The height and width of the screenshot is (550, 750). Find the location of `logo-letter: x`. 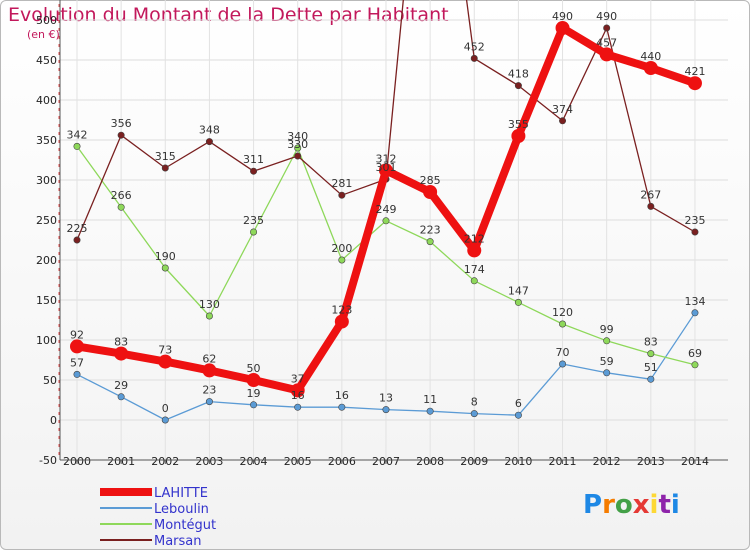

logo-letter: x is located at coordinates (641, 505).